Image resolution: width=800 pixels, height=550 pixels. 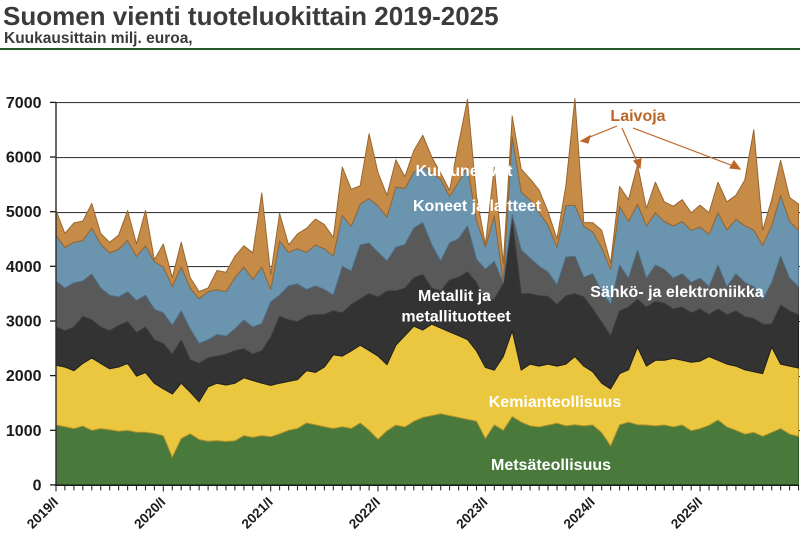 I want to click on svg-text: 2019/I, so click(x=42, y=512).